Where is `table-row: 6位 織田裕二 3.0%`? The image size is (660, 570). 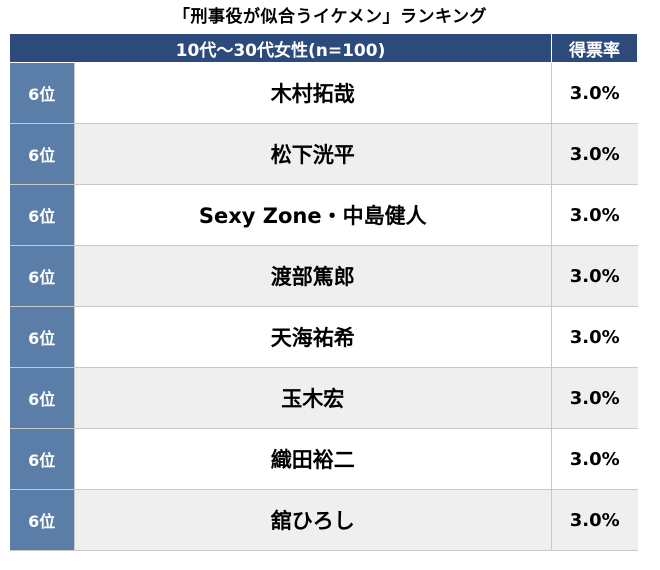
table-row: 6位 織田裕二 3.0% is located at coordinates (324, 459).